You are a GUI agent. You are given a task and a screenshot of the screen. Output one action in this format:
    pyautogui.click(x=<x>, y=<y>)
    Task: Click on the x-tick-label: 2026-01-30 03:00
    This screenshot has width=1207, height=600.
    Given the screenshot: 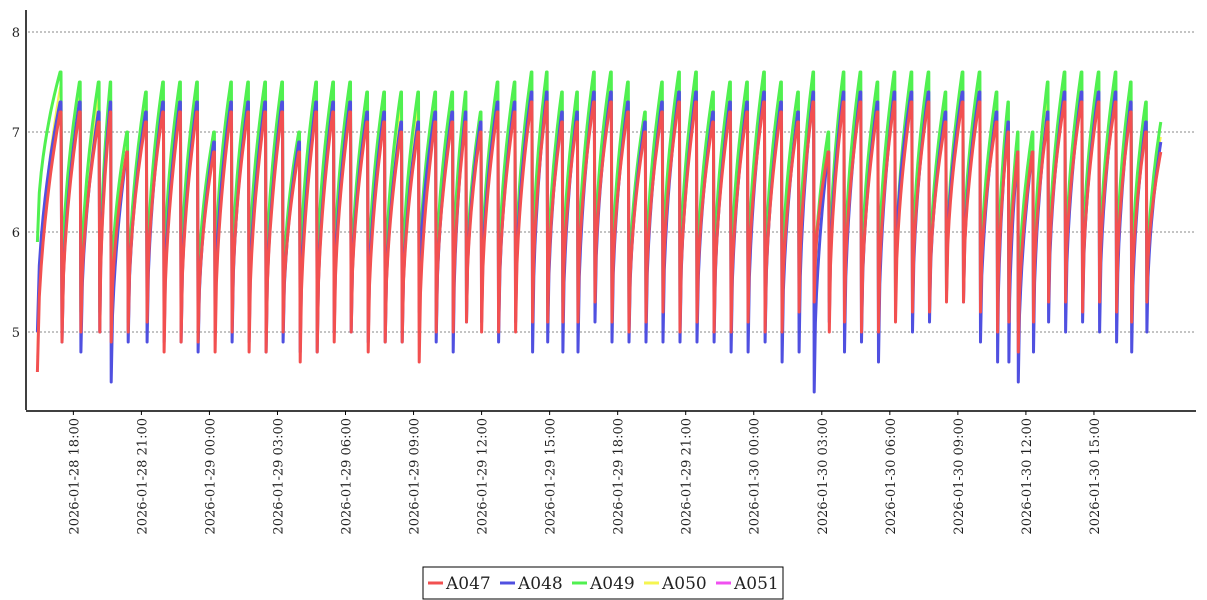 What is the action you would take?
    pyautogui.click(x=823, y=476)
    